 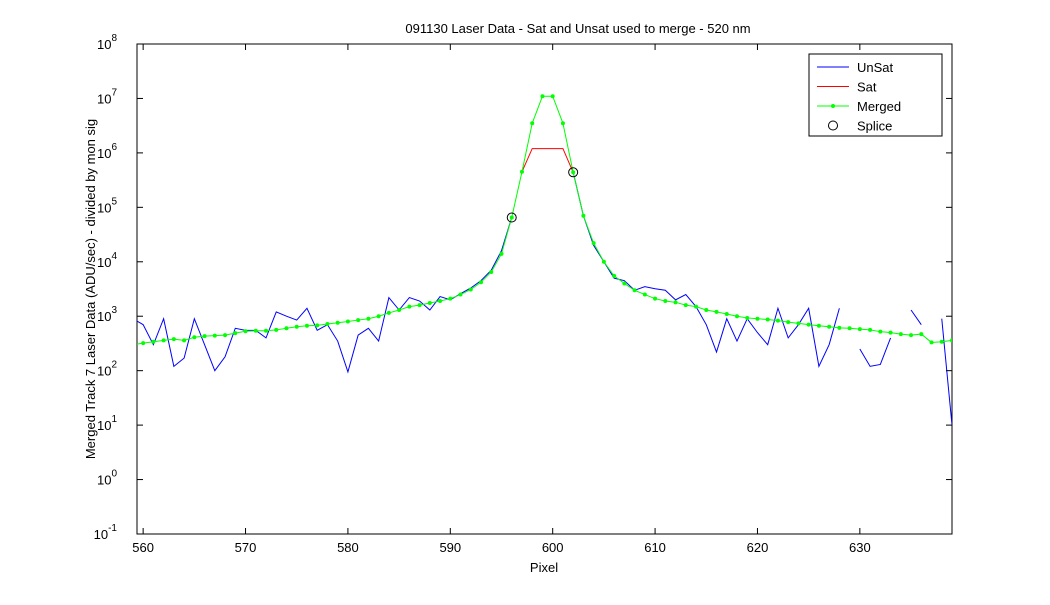 I want to click on y-tick-label: 10⁷, so click(x=107, y=96).